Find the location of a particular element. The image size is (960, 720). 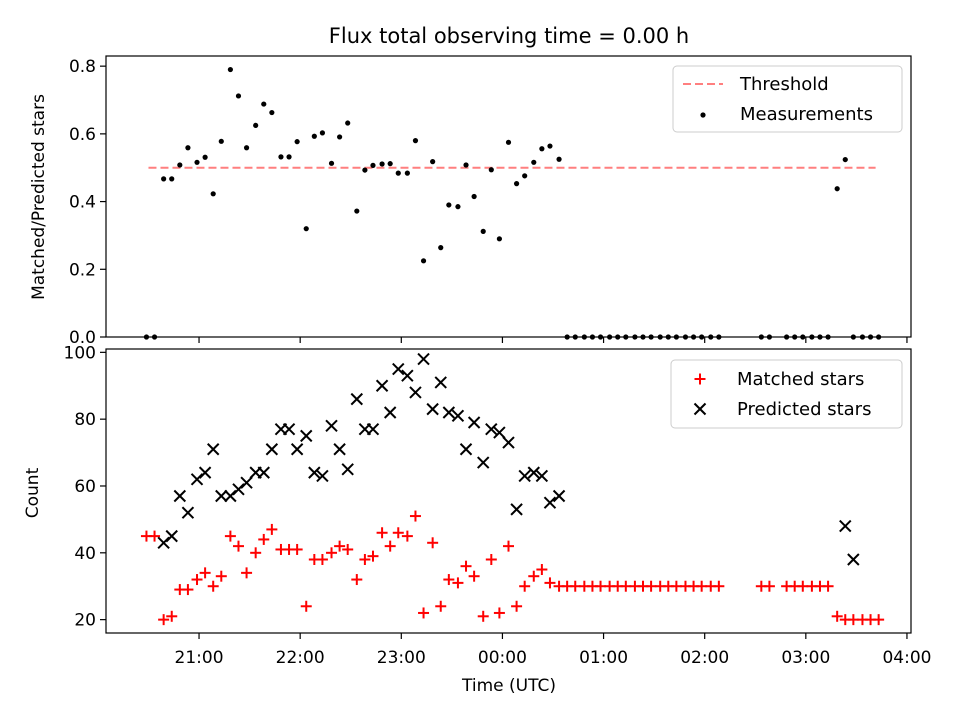

xtick-label: 02:00 is located at coordinates (704, 658).